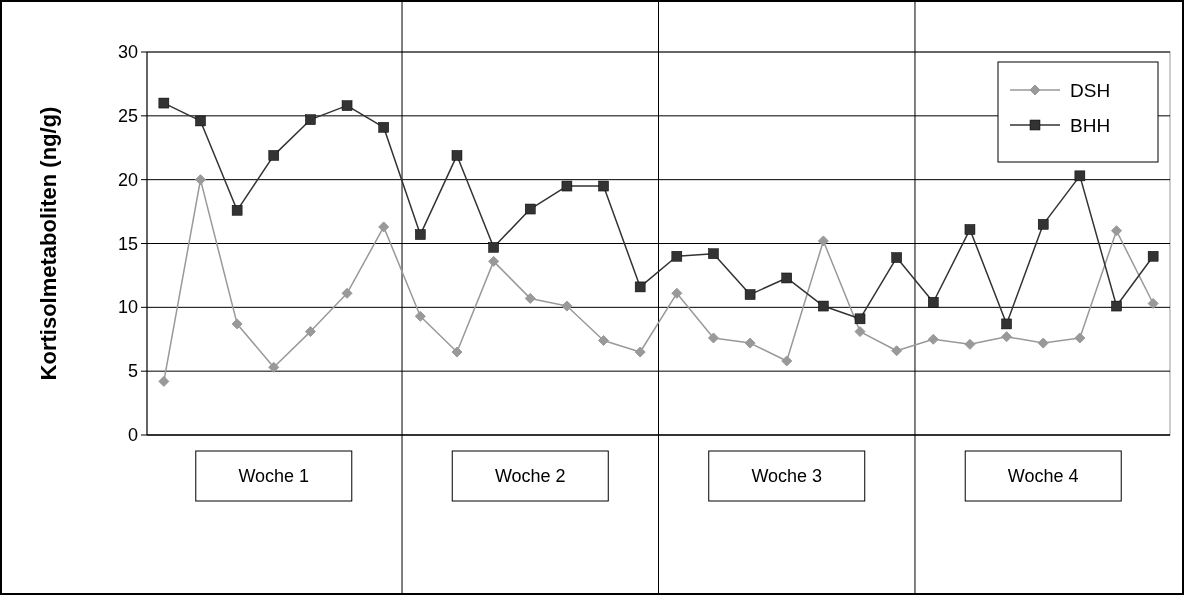 Image resolution: width=1184 pixels, height=595 pixels. What do you see at coordinates (274, 476) in the screenshot?
I see `text: Woche 1` at bounding box center [274, 476].